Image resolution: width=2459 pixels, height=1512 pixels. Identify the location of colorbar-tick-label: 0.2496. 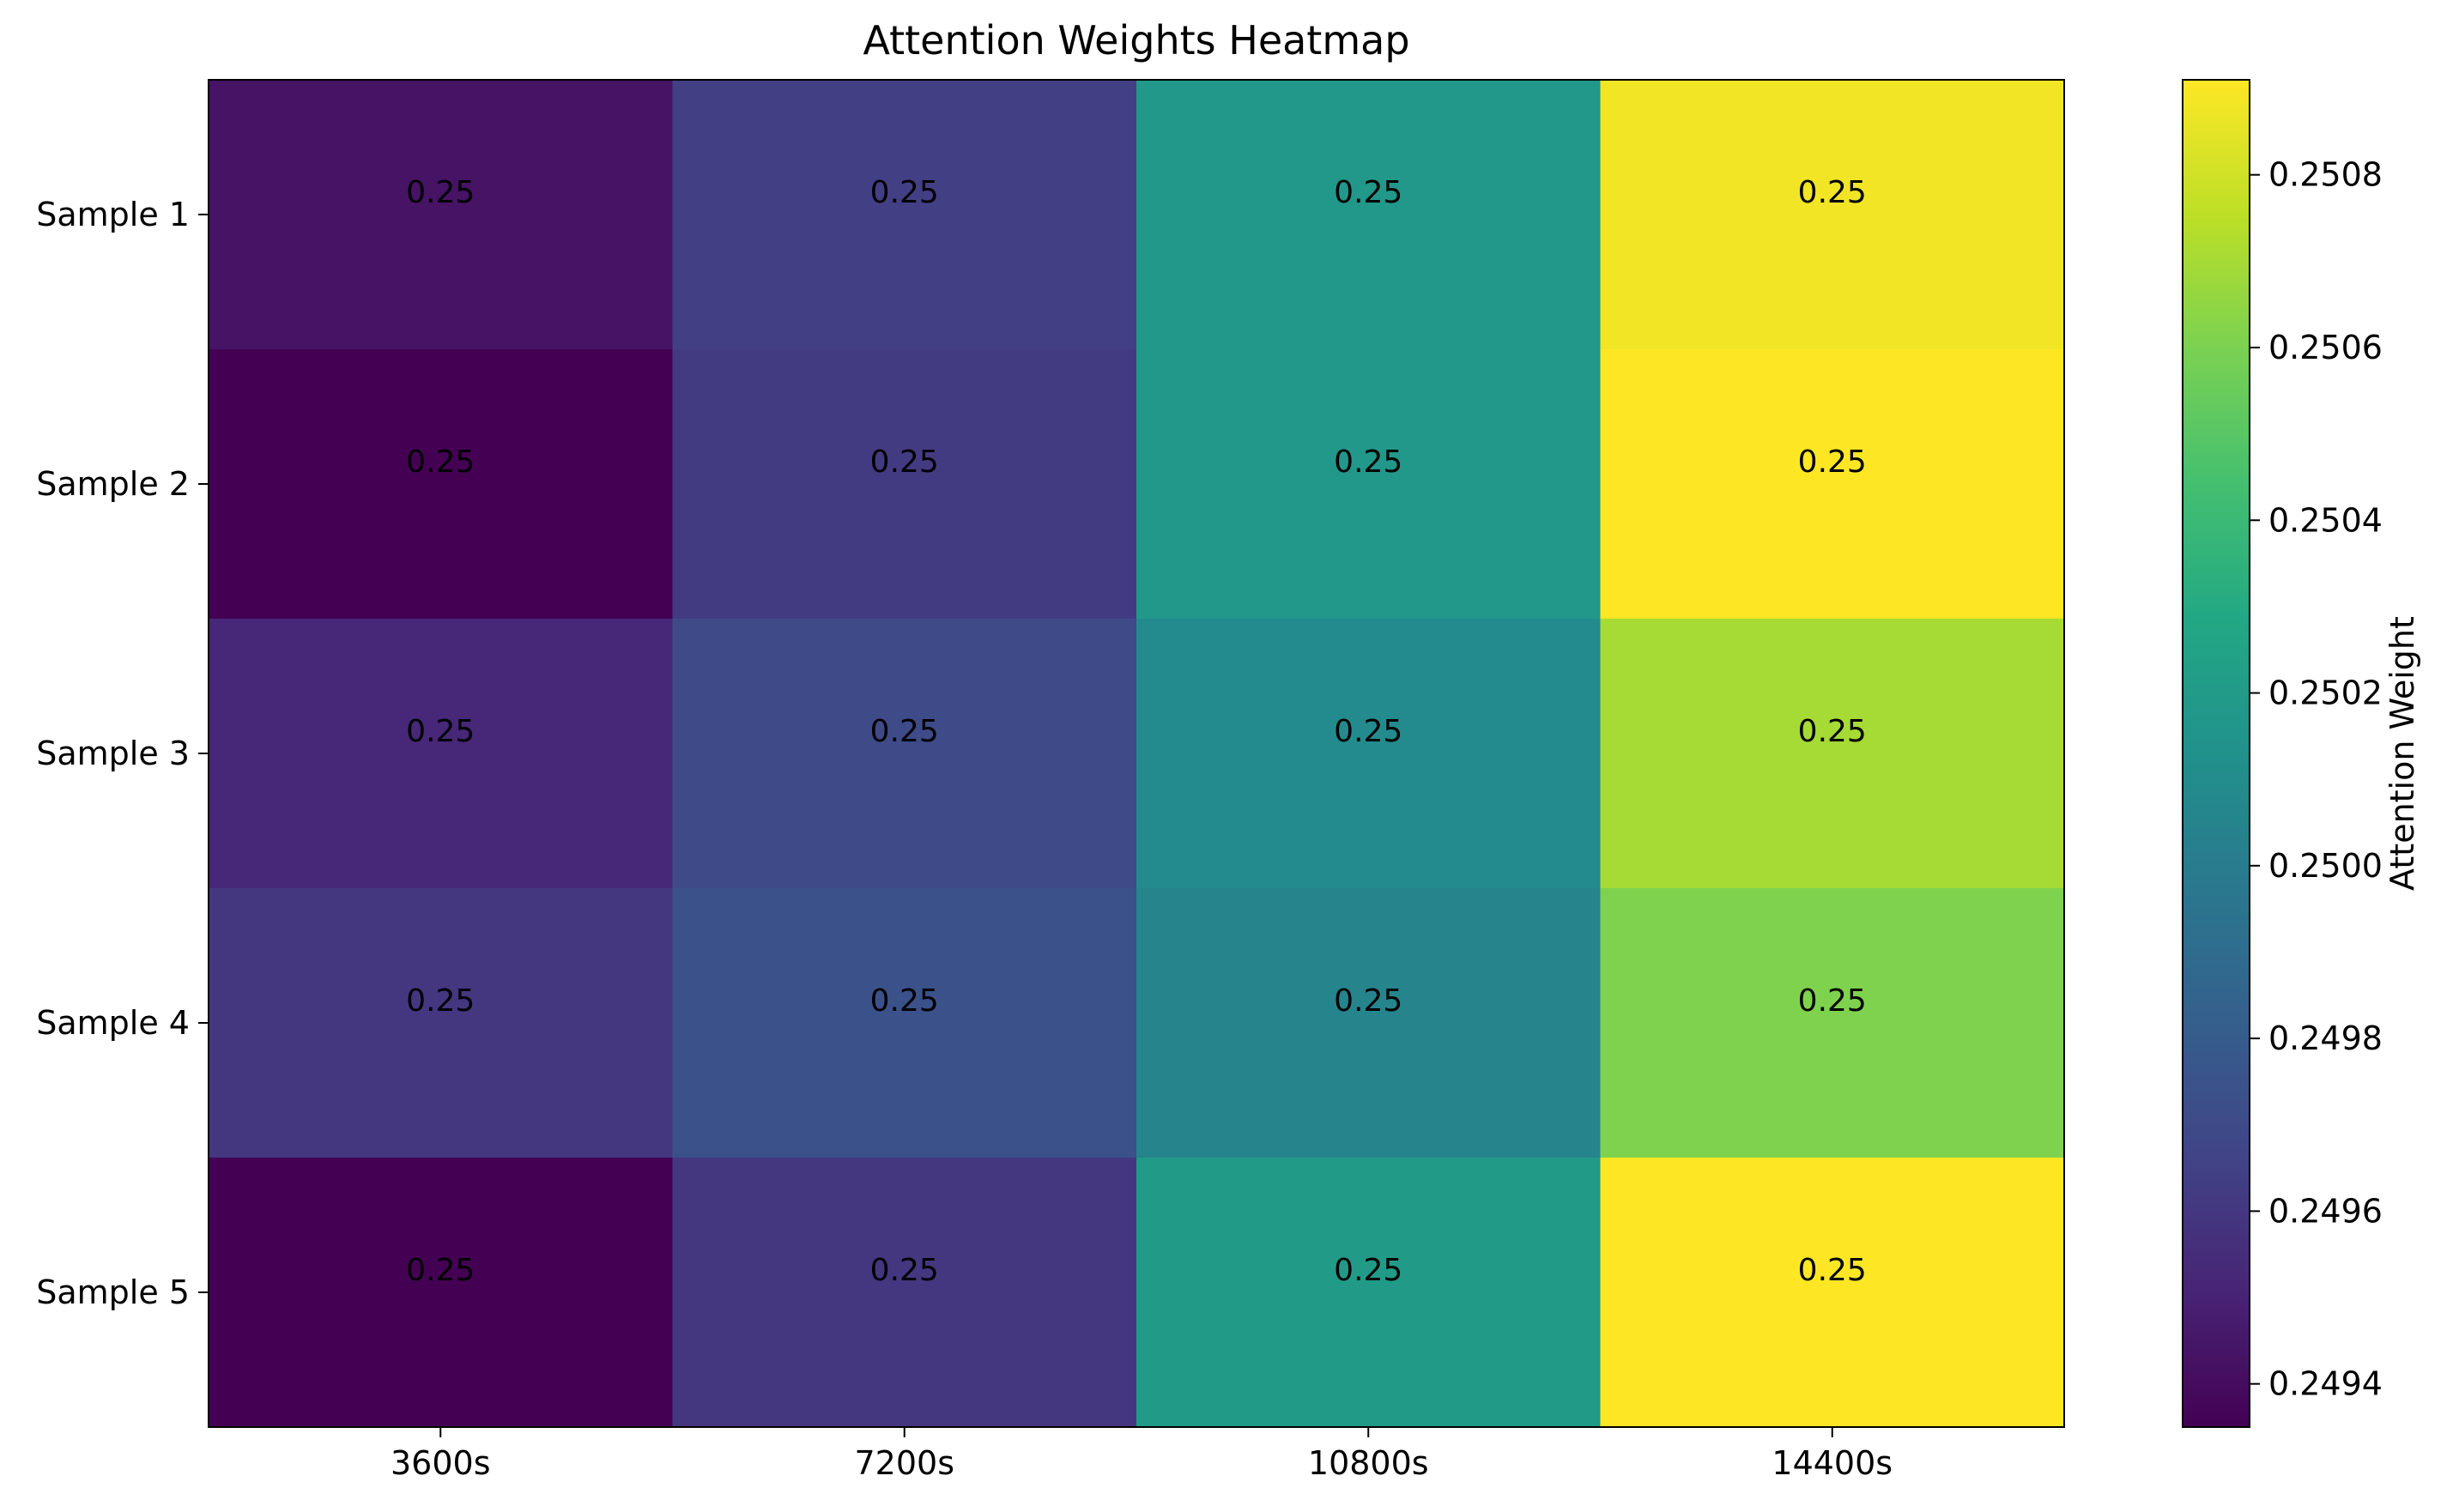
(2325, 1211).